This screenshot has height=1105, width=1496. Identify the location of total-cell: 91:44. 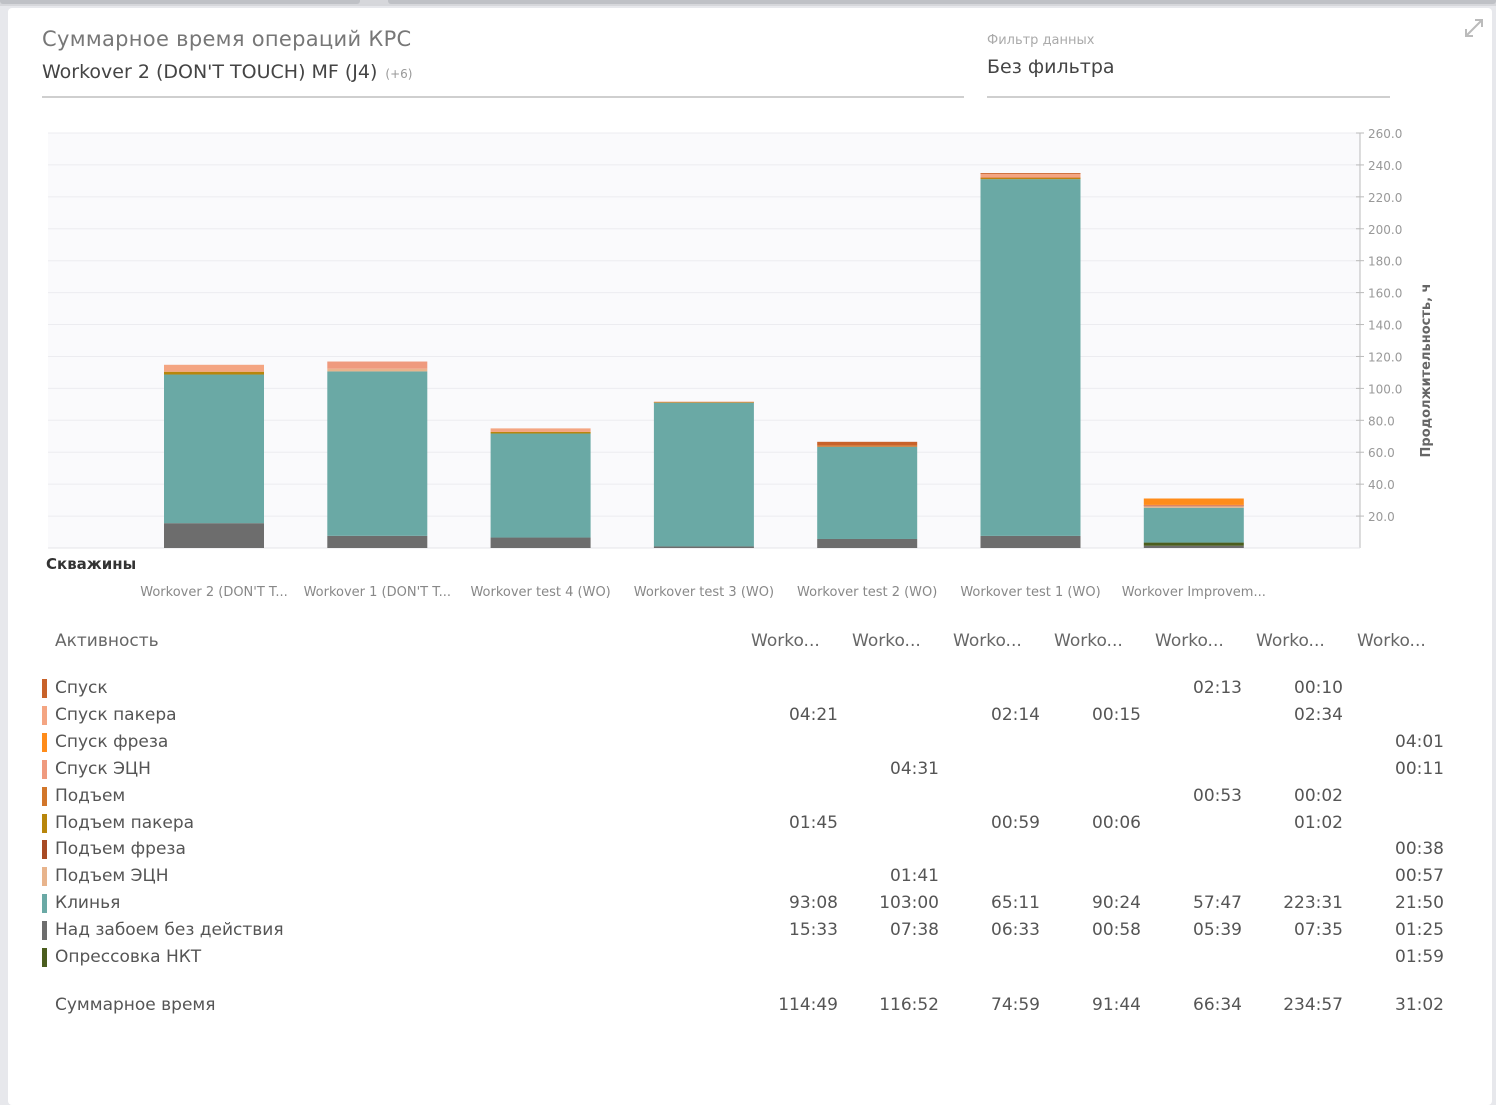
(1116, 1005).